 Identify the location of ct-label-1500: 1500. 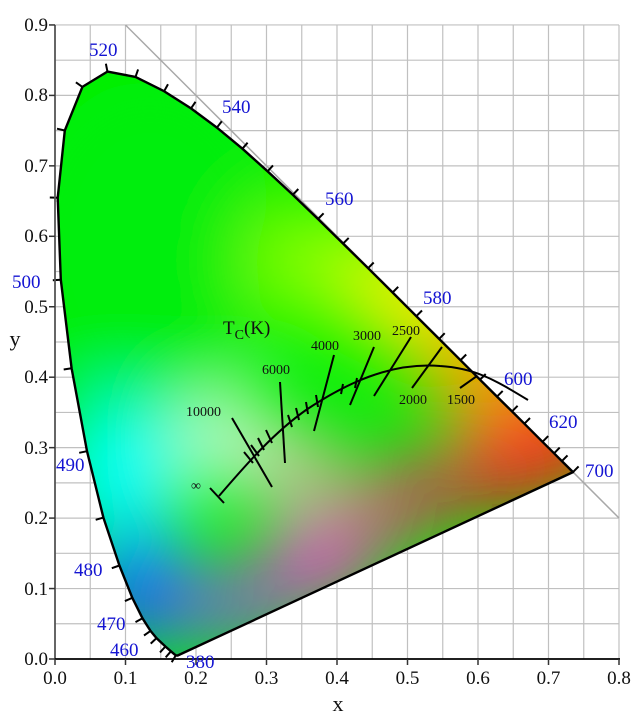
(461, 400).